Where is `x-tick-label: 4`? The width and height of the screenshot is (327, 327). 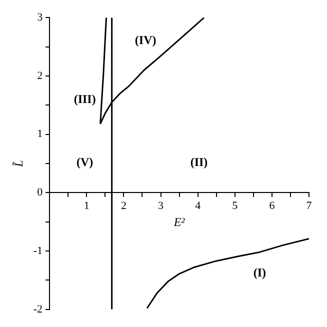
x-tick-label: 4 is located at coordinates (198, 206).